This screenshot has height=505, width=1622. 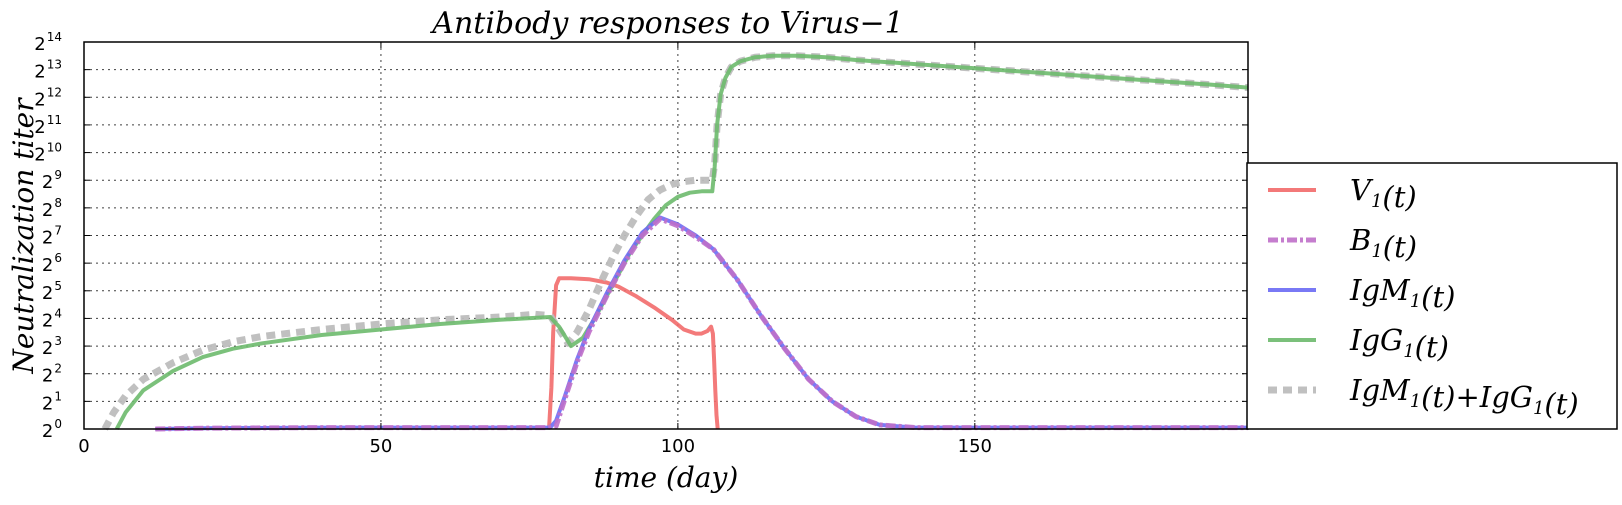 What do you see at coordinates (380, 446) in the screenshot?
I see `x-tick-label: 50` at bounding box center [380, 446].